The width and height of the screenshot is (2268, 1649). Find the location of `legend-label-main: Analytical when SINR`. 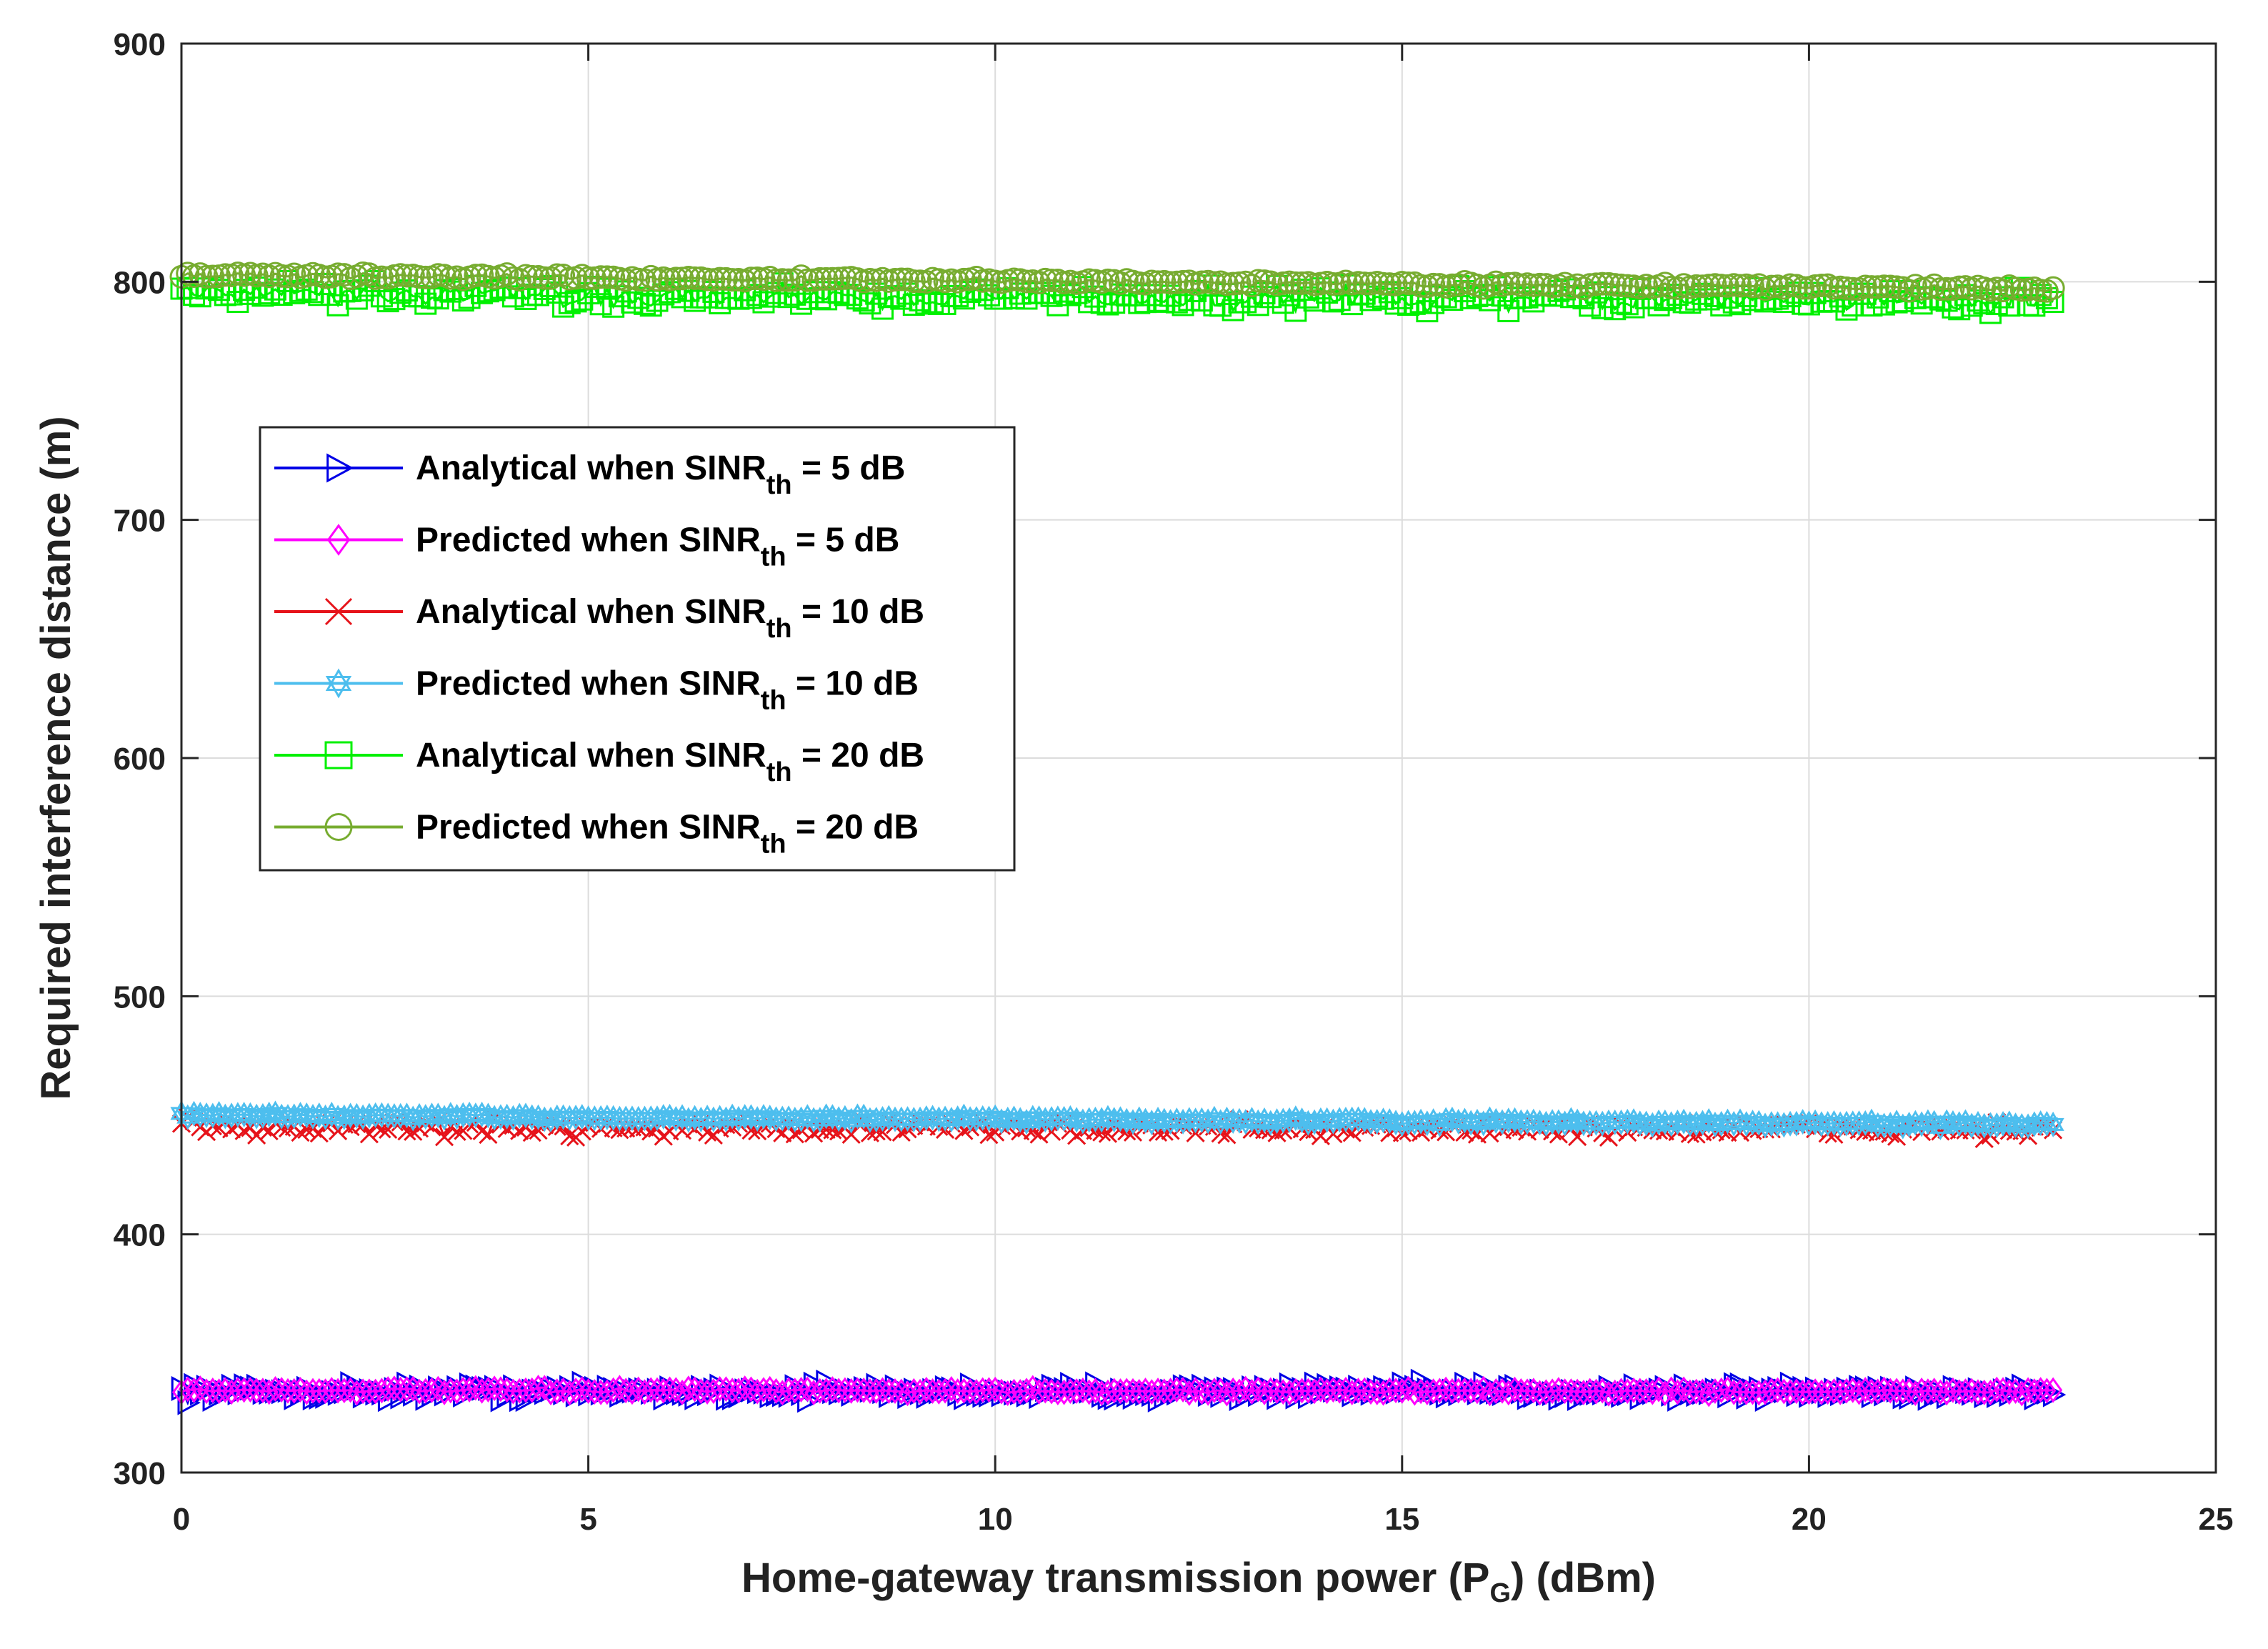

legend-label-main: Analytical when SINR is located at coordinates (591, 755).